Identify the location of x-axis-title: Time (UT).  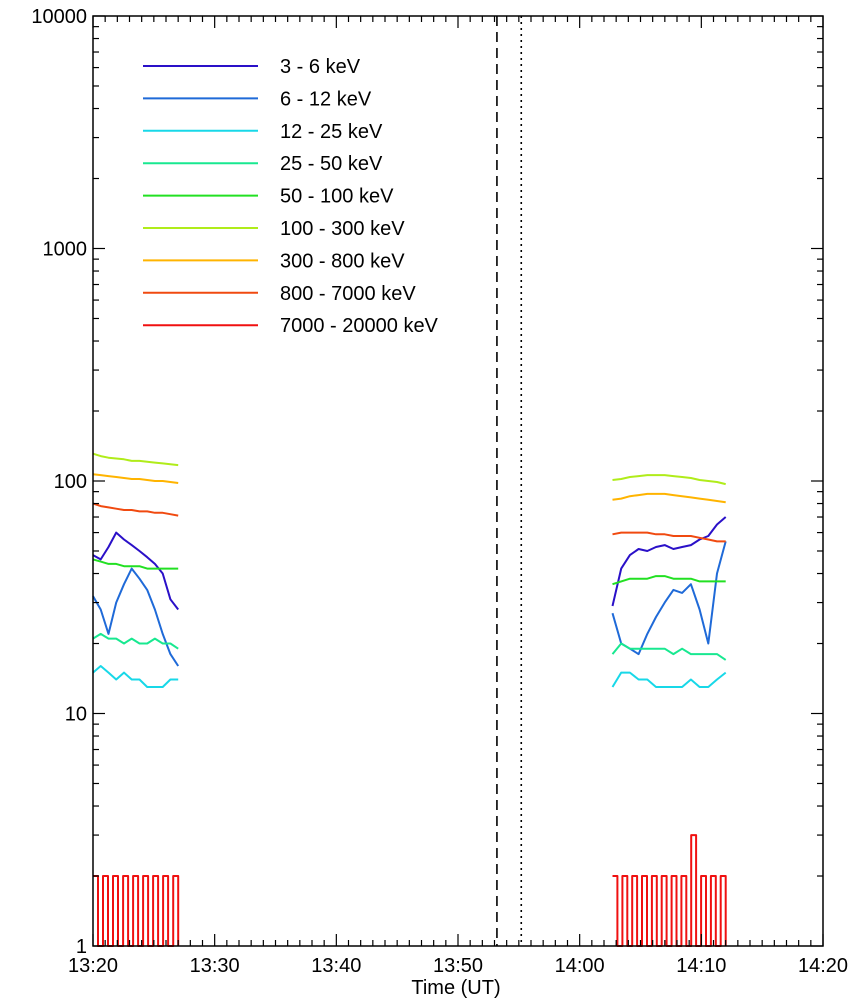
(455, 988).